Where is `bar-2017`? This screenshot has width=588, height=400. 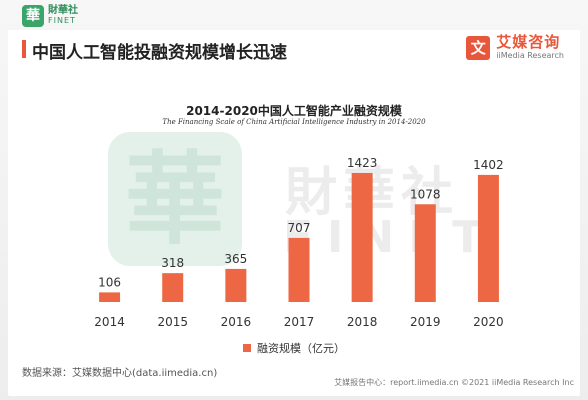 bar-2017 is located at coordinates (299, 269).